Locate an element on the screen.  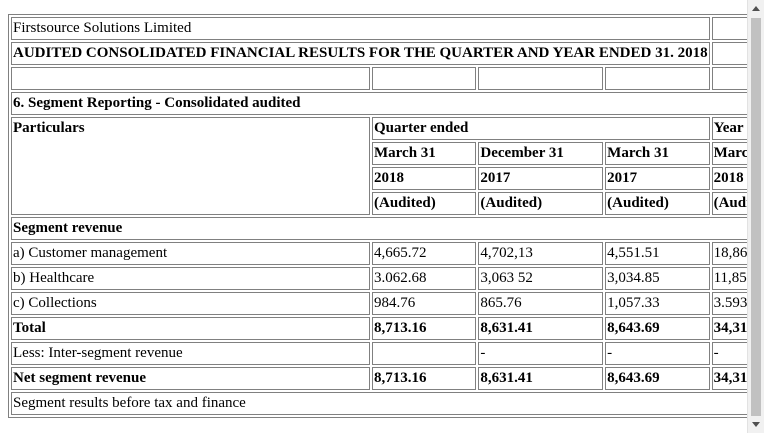
scroll-down-button is located at coordinates (756, 424).